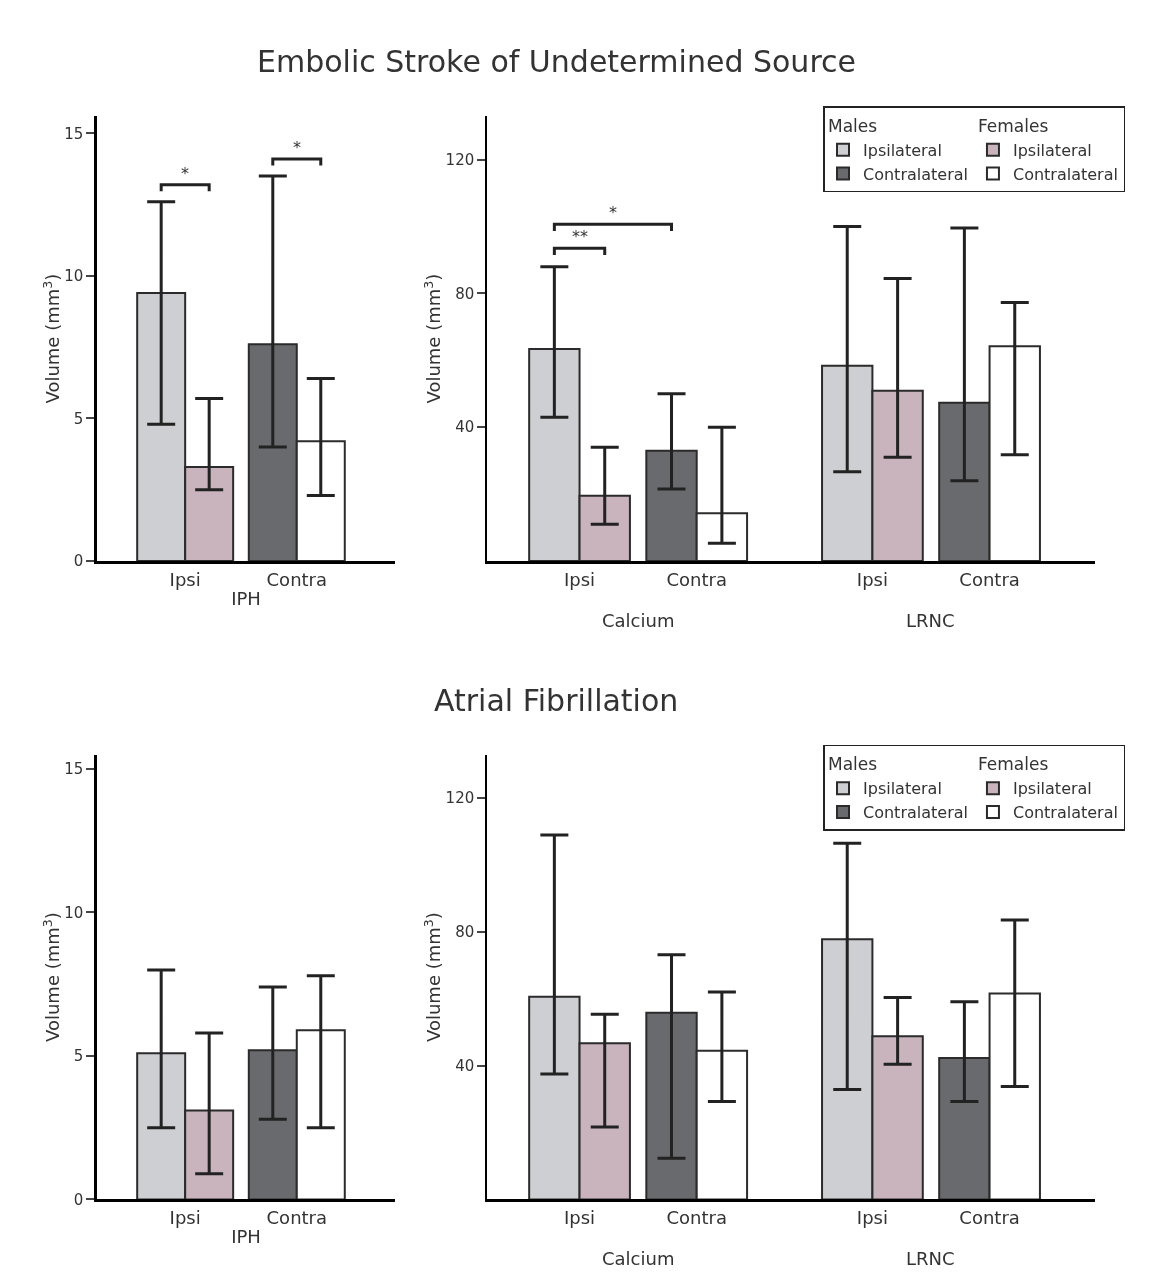 This screenshot has height=1278, width=1161. What do you see at coordinates (556, 700) in the screenshot?
I see `chart-title: Atrial Fibrillation` at bounding box center [556, 700].